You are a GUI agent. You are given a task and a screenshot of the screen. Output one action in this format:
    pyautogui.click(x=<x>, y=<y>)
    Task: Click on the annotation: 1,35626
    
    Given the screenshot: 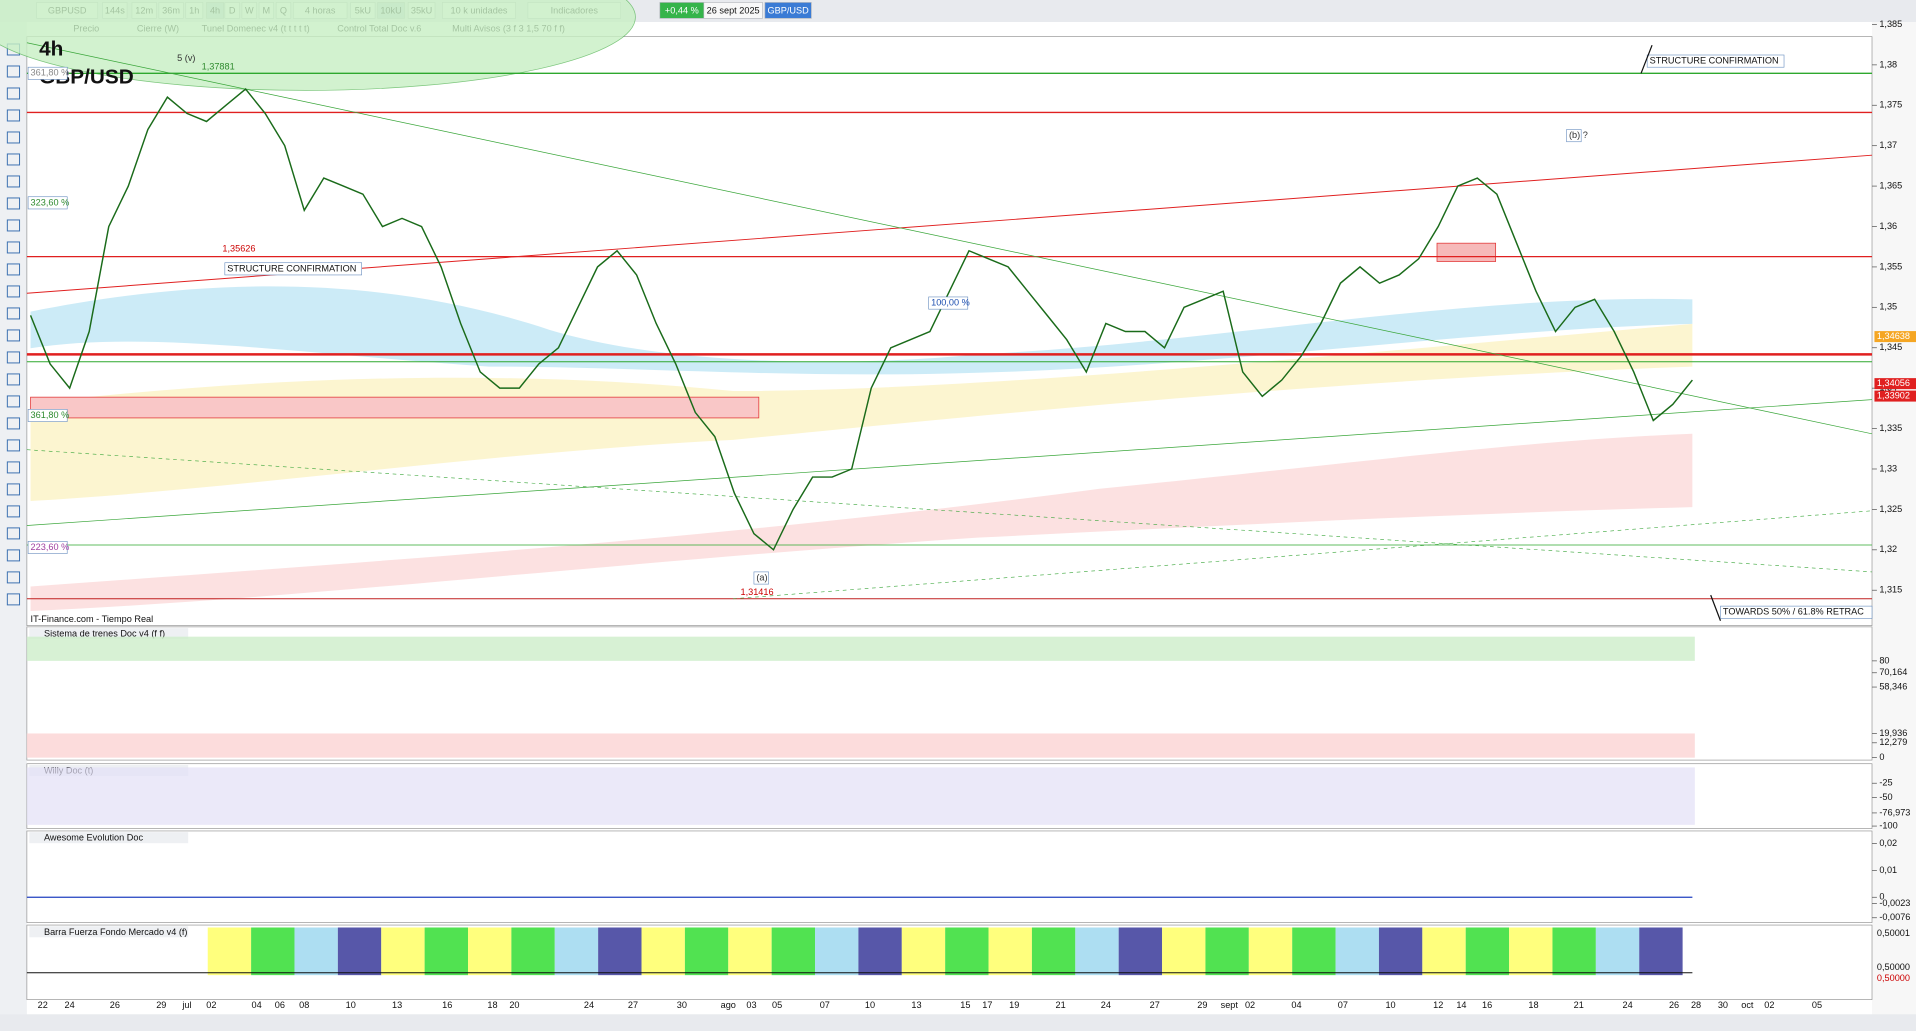 What is the action you would take?
    pyautogui.click(x=238, y=249)
    